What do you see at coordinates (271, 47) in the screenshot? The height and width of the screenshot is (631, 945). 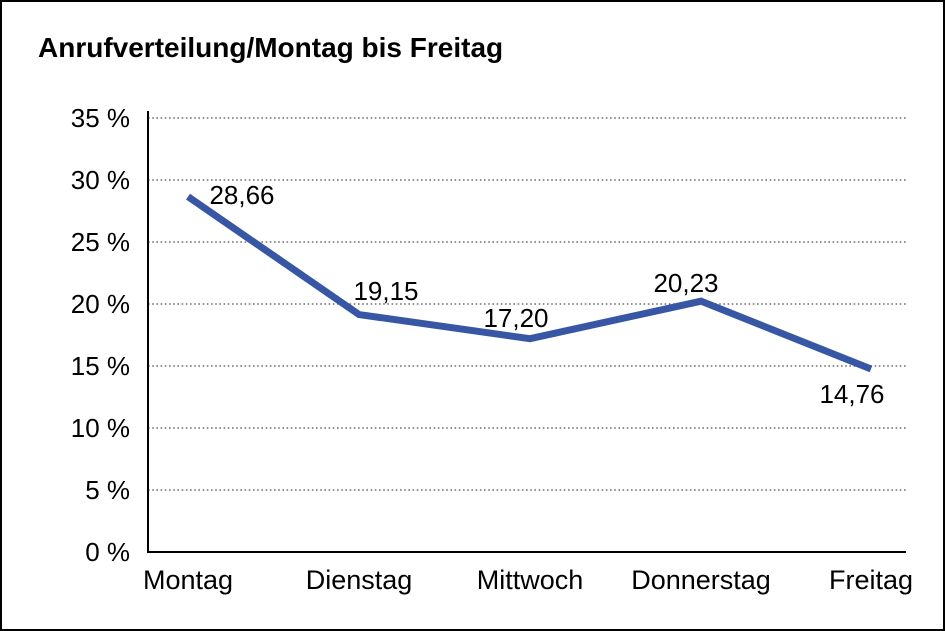 I see `chart-title: Anrufverteilung/Montag bis Freitag` at bounding box center [271, 47].